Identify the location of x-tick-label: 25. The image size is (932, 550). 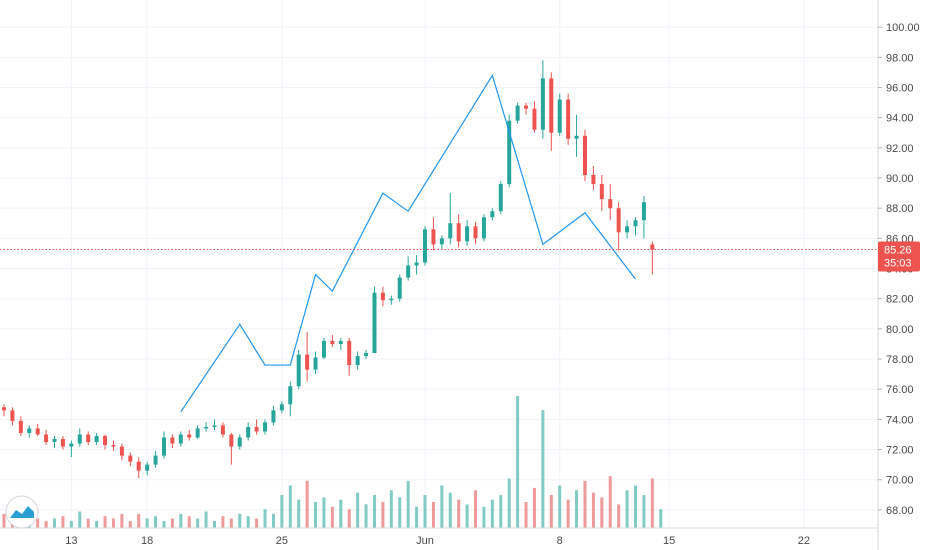
(282, 541).